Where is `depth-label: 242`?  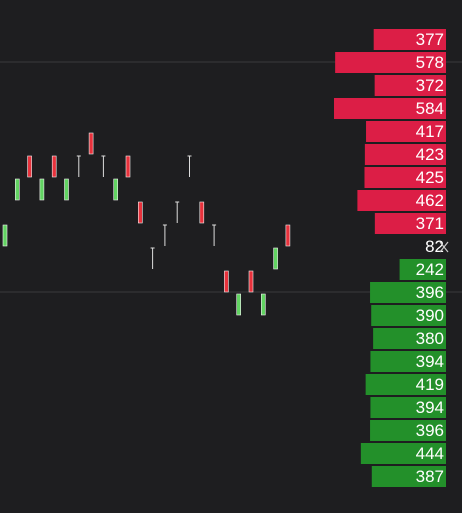
depth-label: 242 is located at coordinates (430, 269).